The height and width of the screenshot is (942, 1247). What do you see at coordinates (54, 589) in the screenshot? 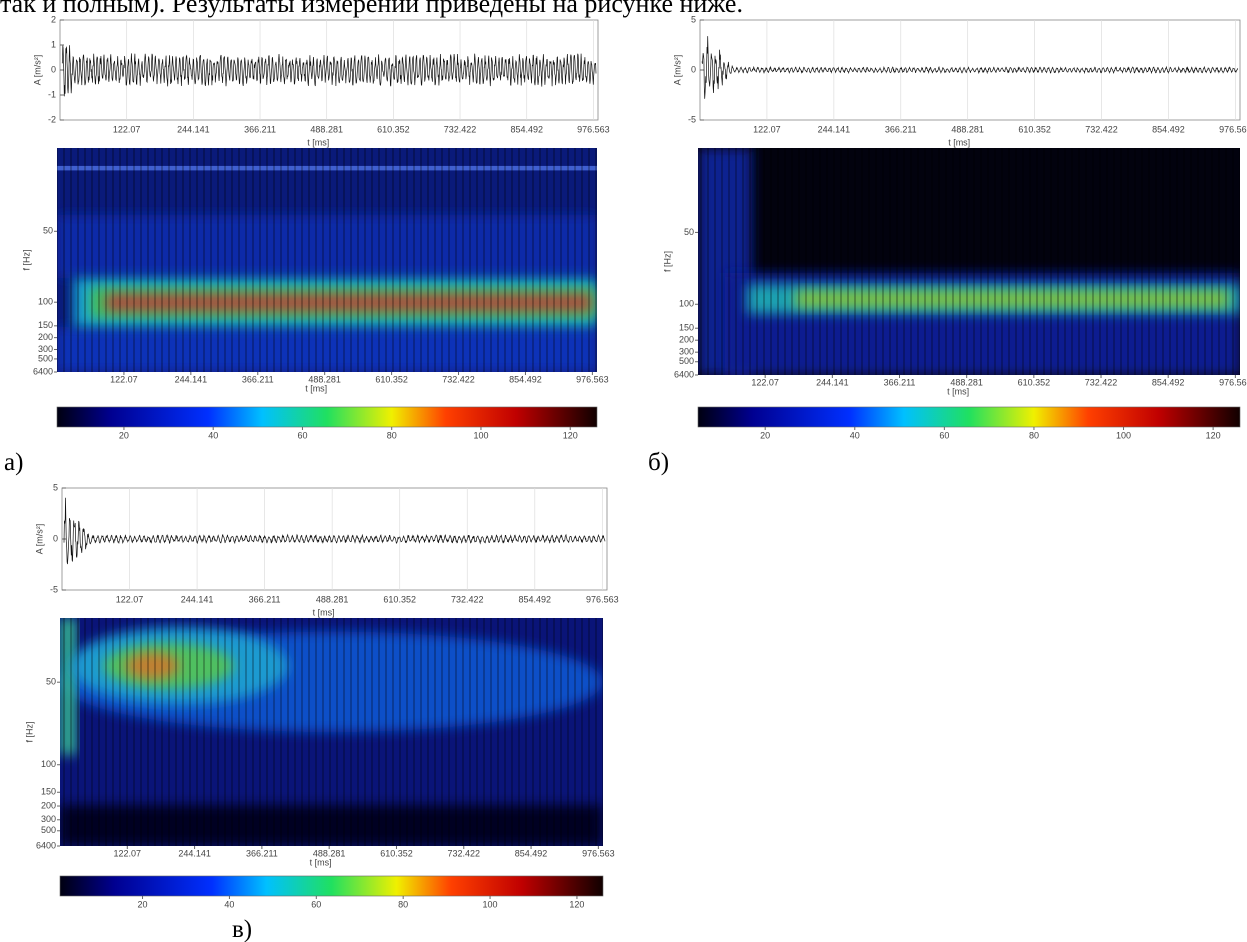
I see `y-tick-label: -5` at bounding box center [54, 589].